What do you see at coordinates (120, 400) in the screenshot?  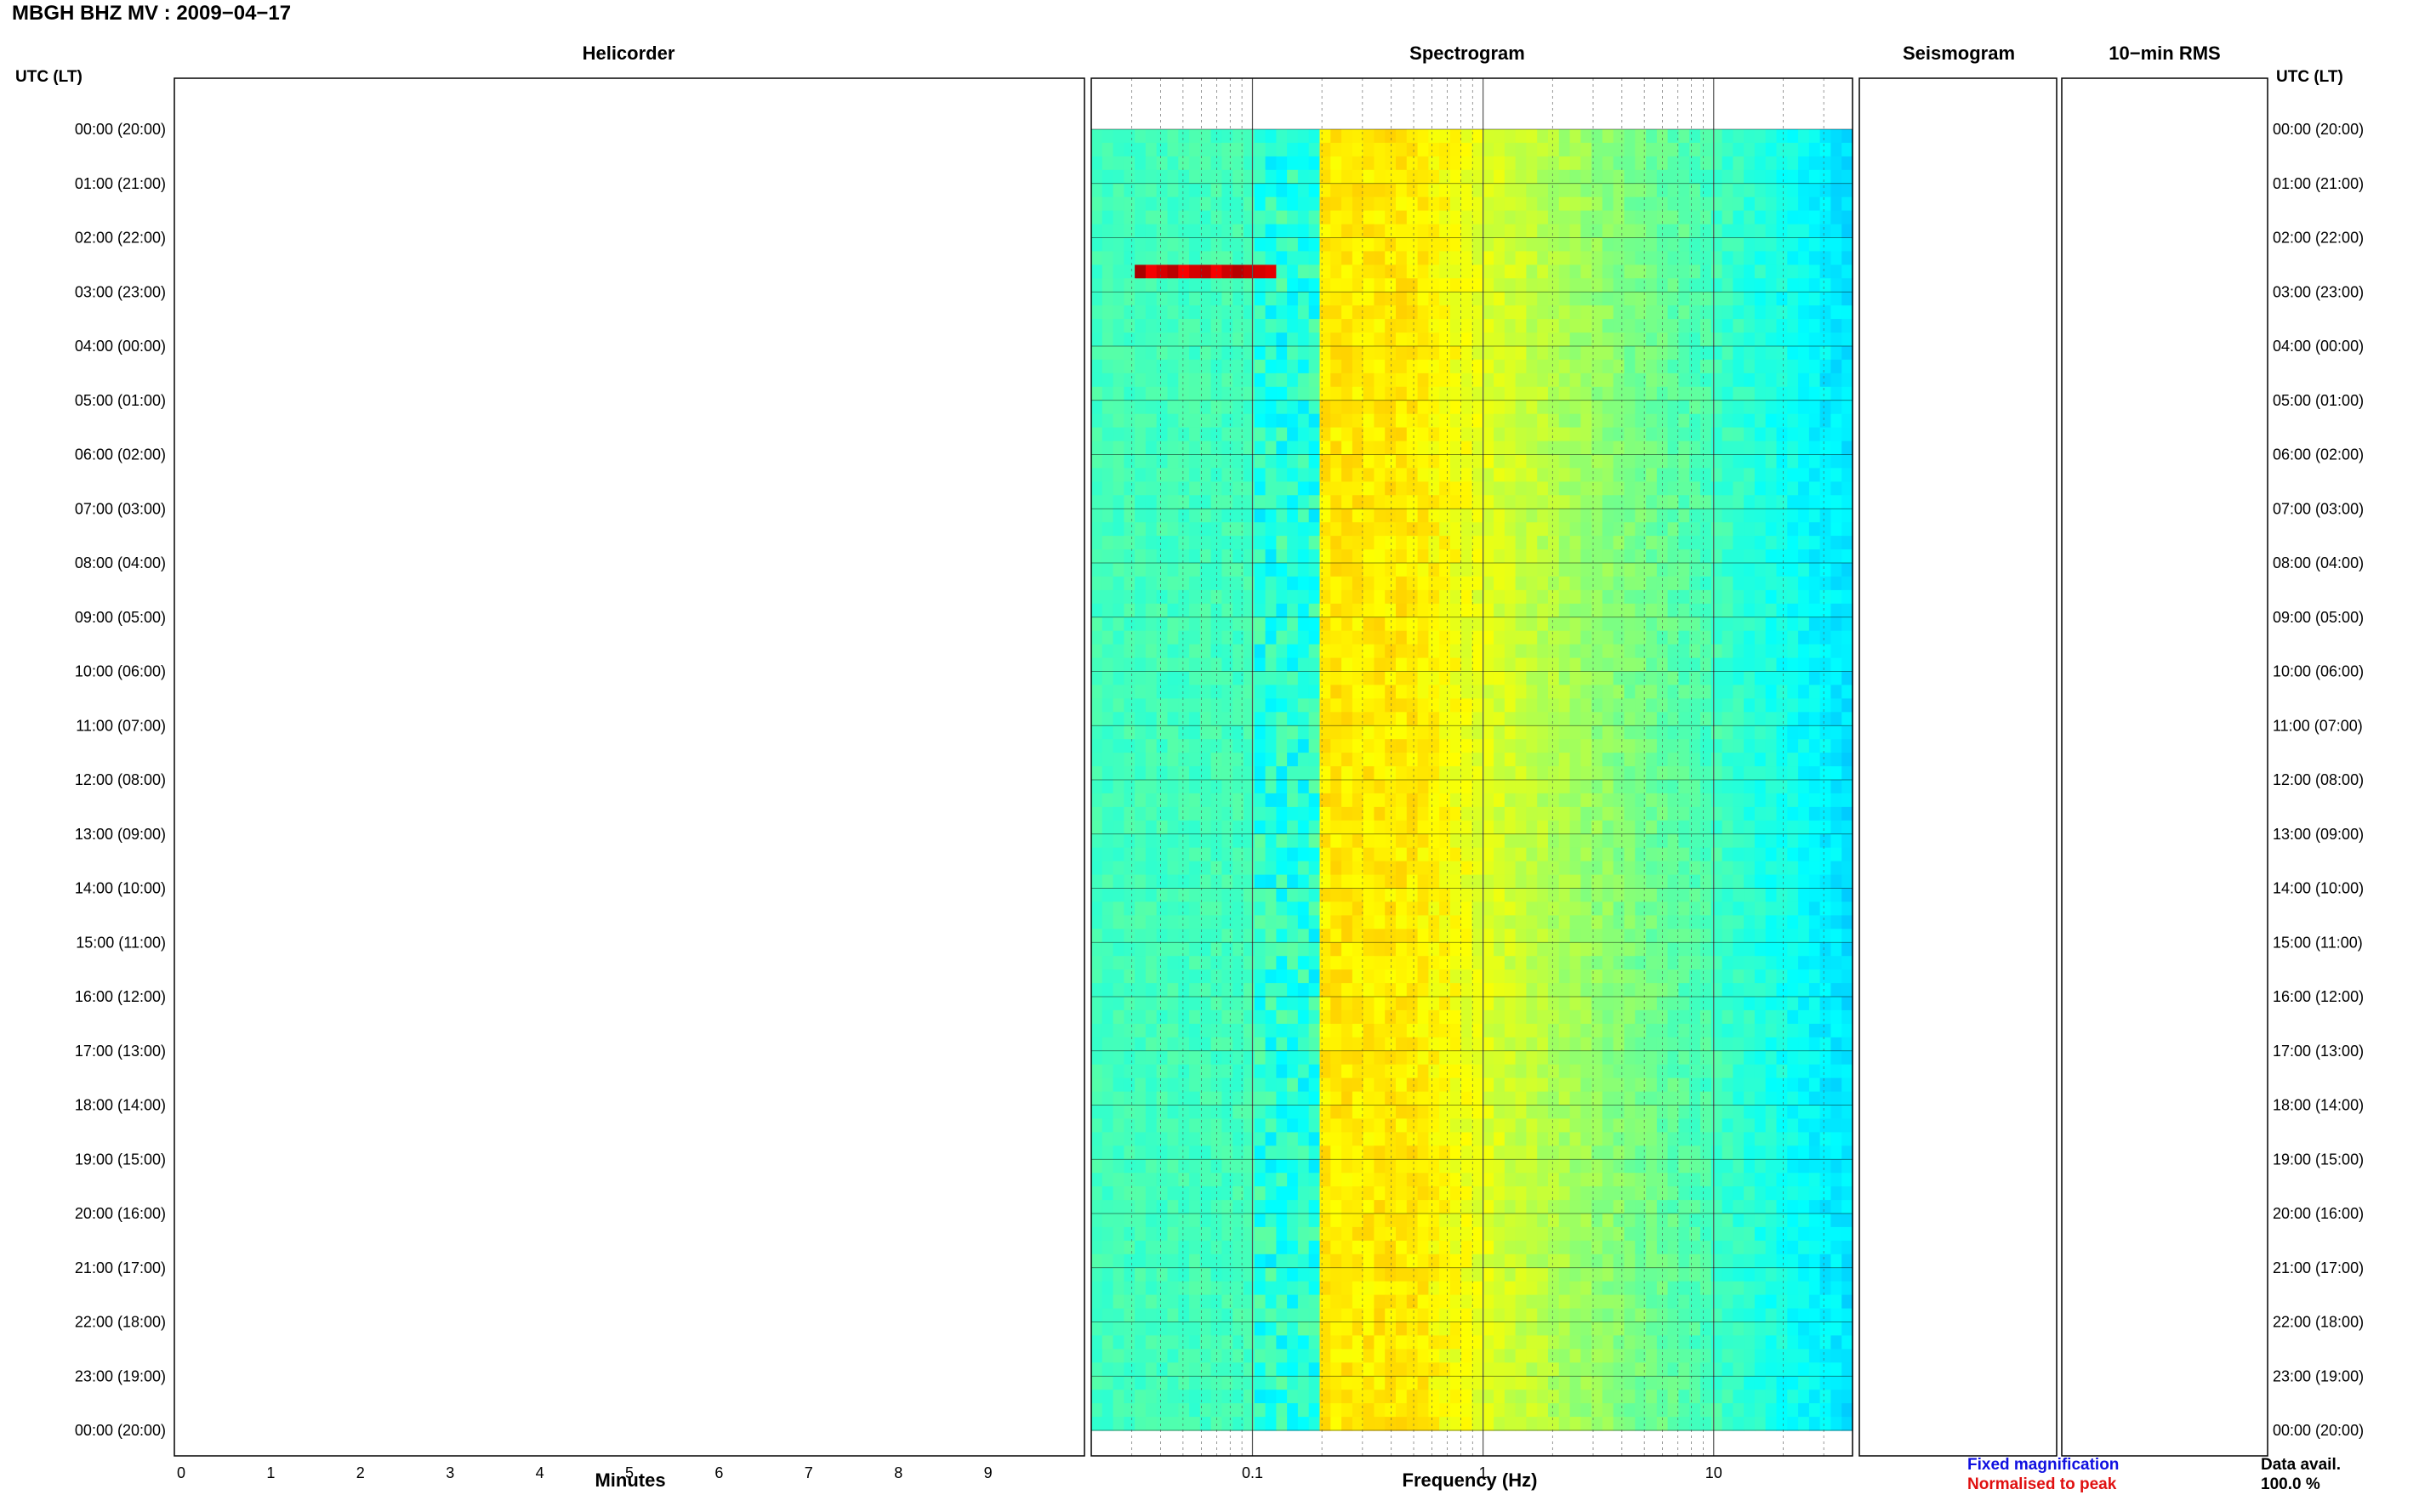 I see `hour-tick-label: 05:00 (01:00)` at bounding box center [120, 400].